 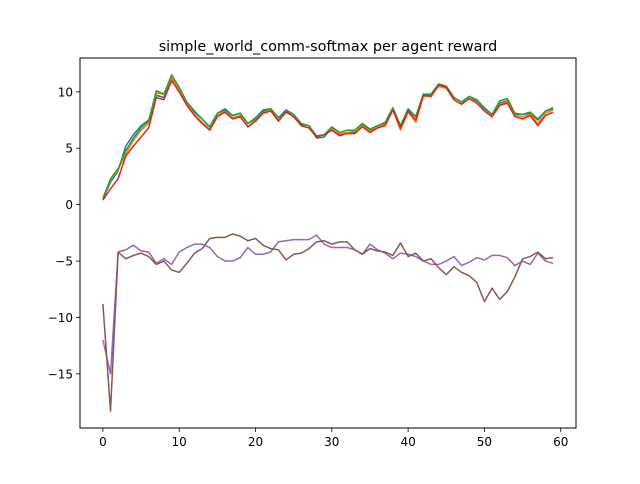 What do you see at coordinates (60, 318) in the screenshot?
I see `y-tick-label: −10` at bounding box center [60, 318].